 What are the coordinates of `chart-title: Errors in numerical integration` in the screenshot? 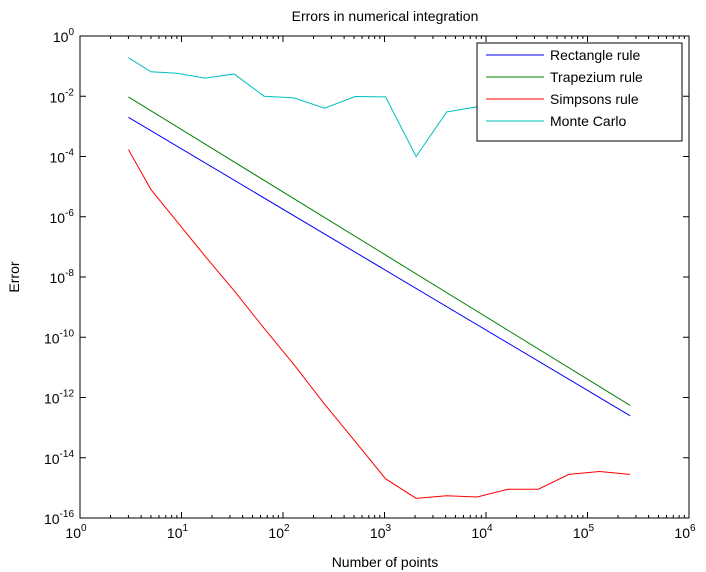 It's located at (385, 16).